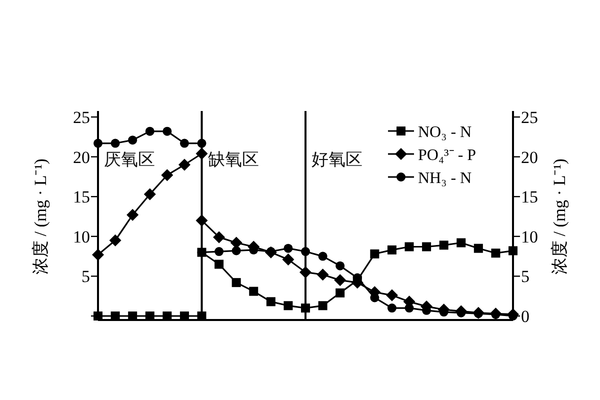 This screenshot has width=600, height=400. I want to click on legend-label: PO₄³⁻ - P, so click(447, 155).